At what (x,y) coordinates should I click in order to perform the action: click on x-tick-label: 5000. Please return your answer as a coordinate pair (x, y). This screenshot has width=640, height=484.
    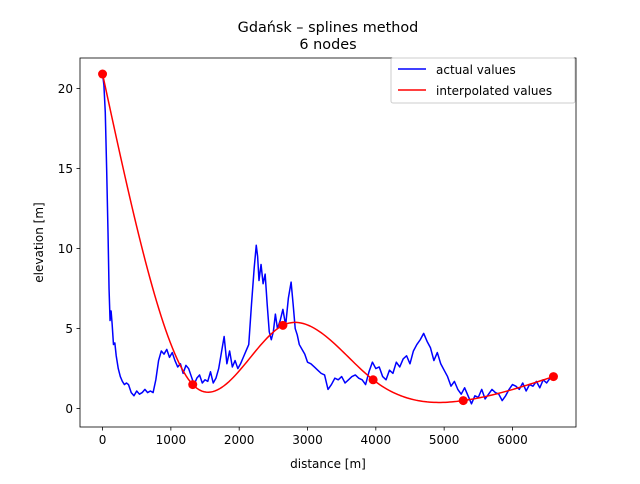
    Looking at the image, I should click on (444, 440).